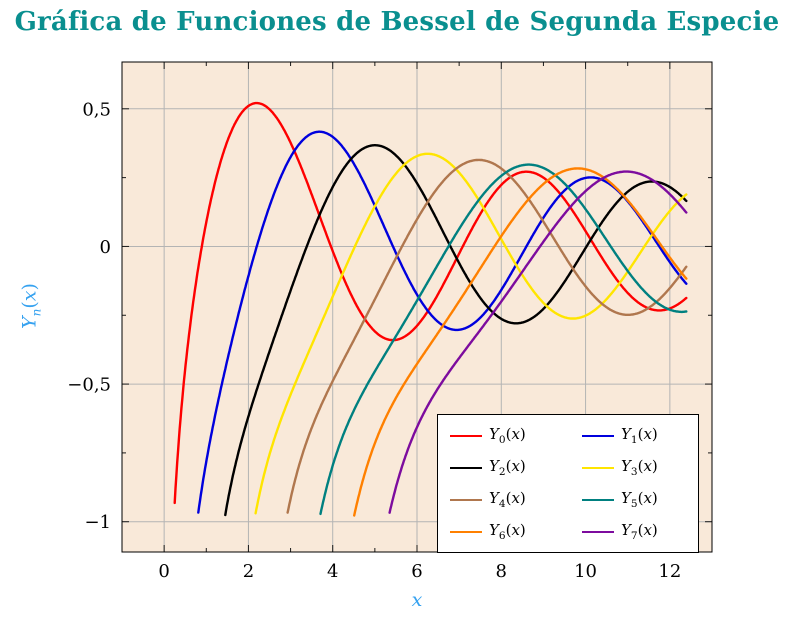  I want to click on legend-line-sample-Y3, so click(598, 467).